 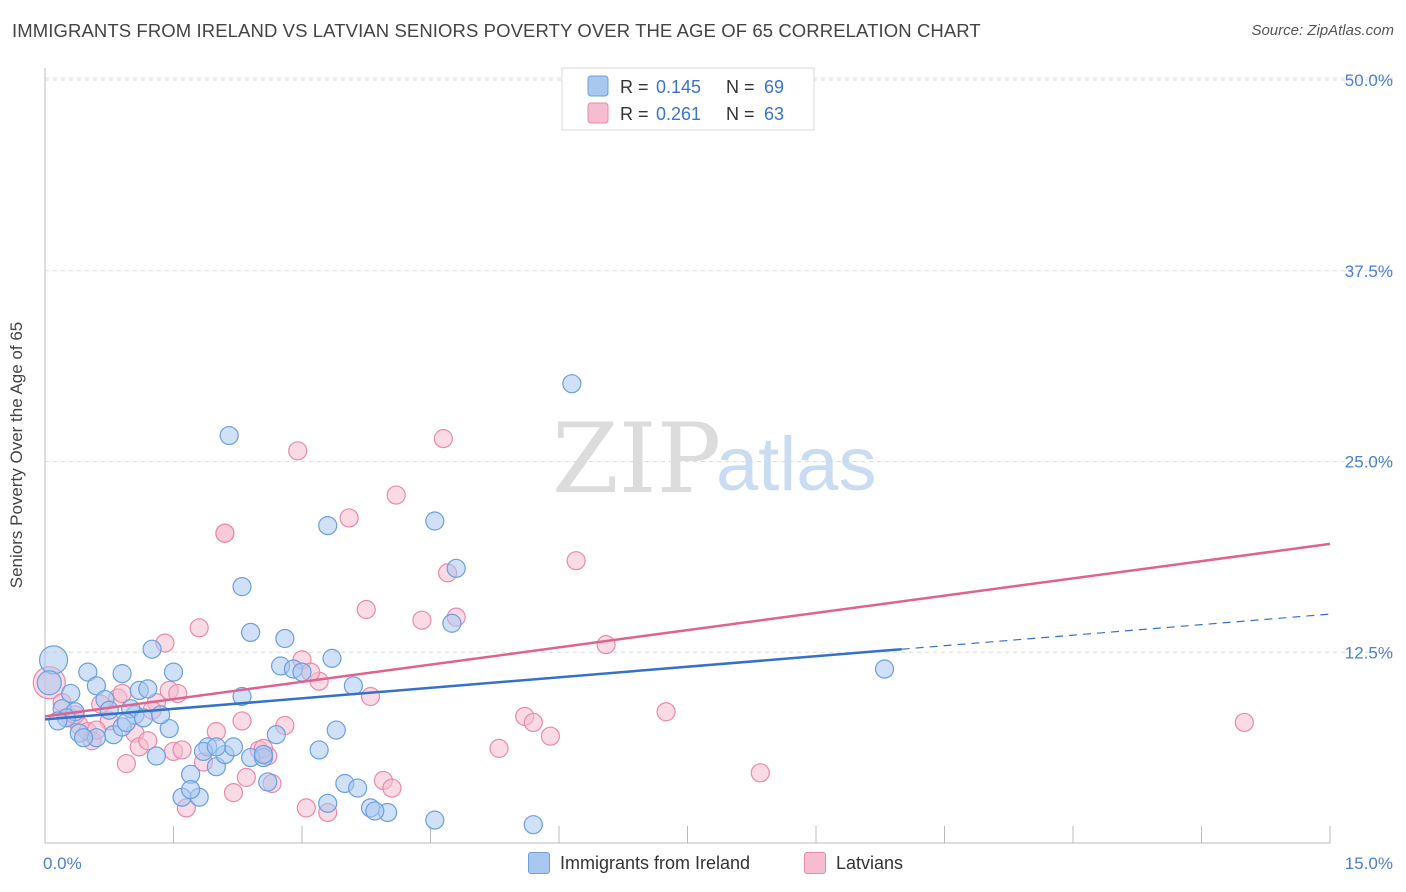 I want to click on legend-r-value-1: 0.145, so click(x=678, y=87).